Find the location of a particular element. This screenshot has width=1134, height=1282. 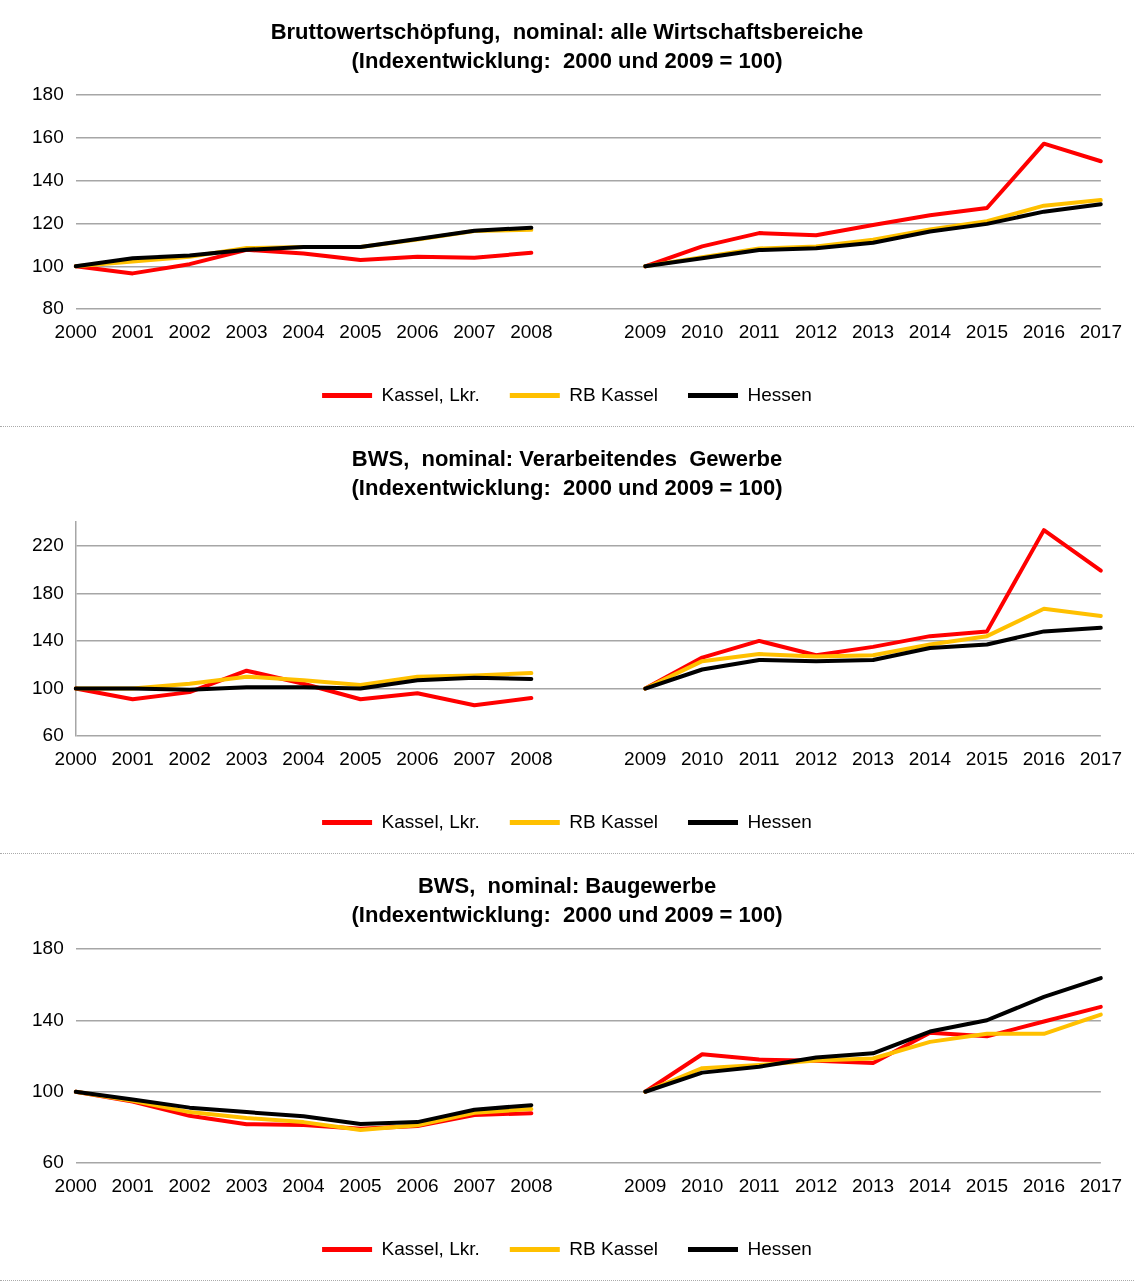

y-tick-label: 120 is located at coordinates (48, 222).